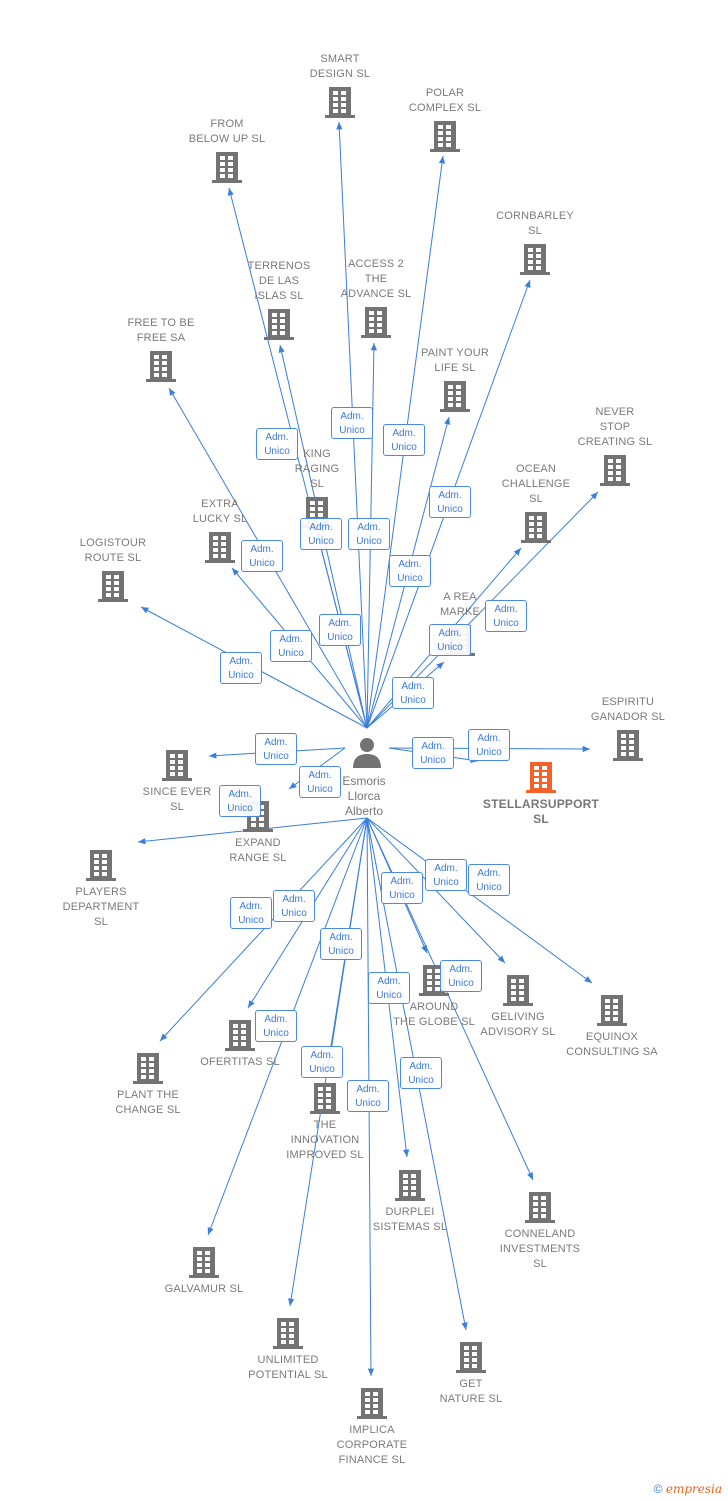  What do you see at coordinates (113, 551) in the screenshot?
I see `company-label: LOGISTOUR ROUTE SL` at bounding box center [113, 551].